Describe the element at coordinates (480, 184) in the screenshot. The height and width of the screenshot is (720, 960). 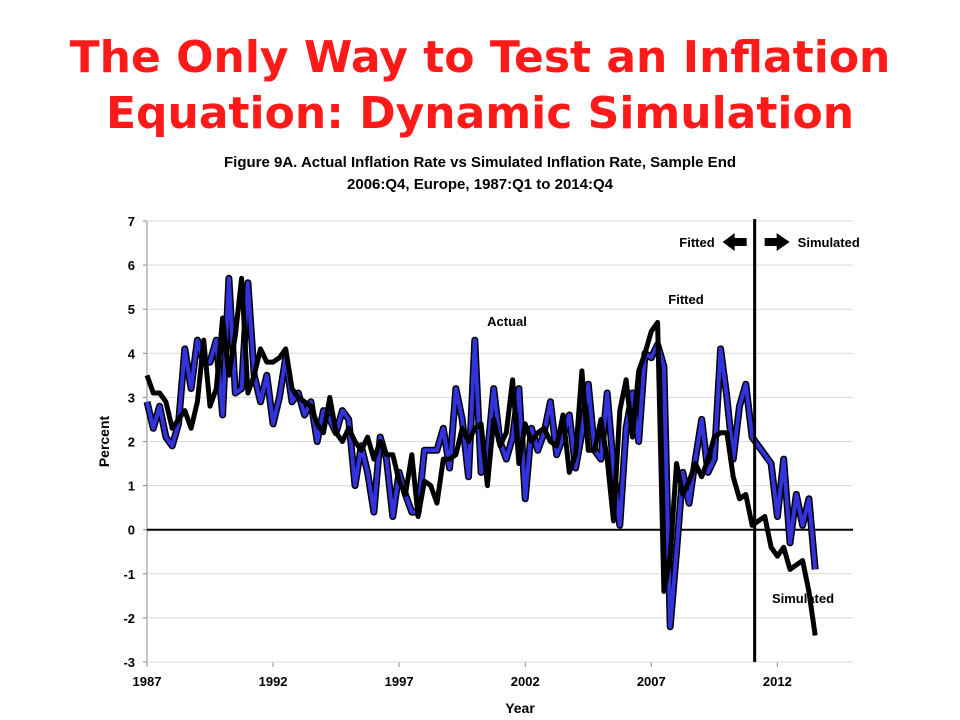
I see `chart-title-line-2: 2006:Q4, Europe, 1987:Q1 to 2014:Q4` at that location.